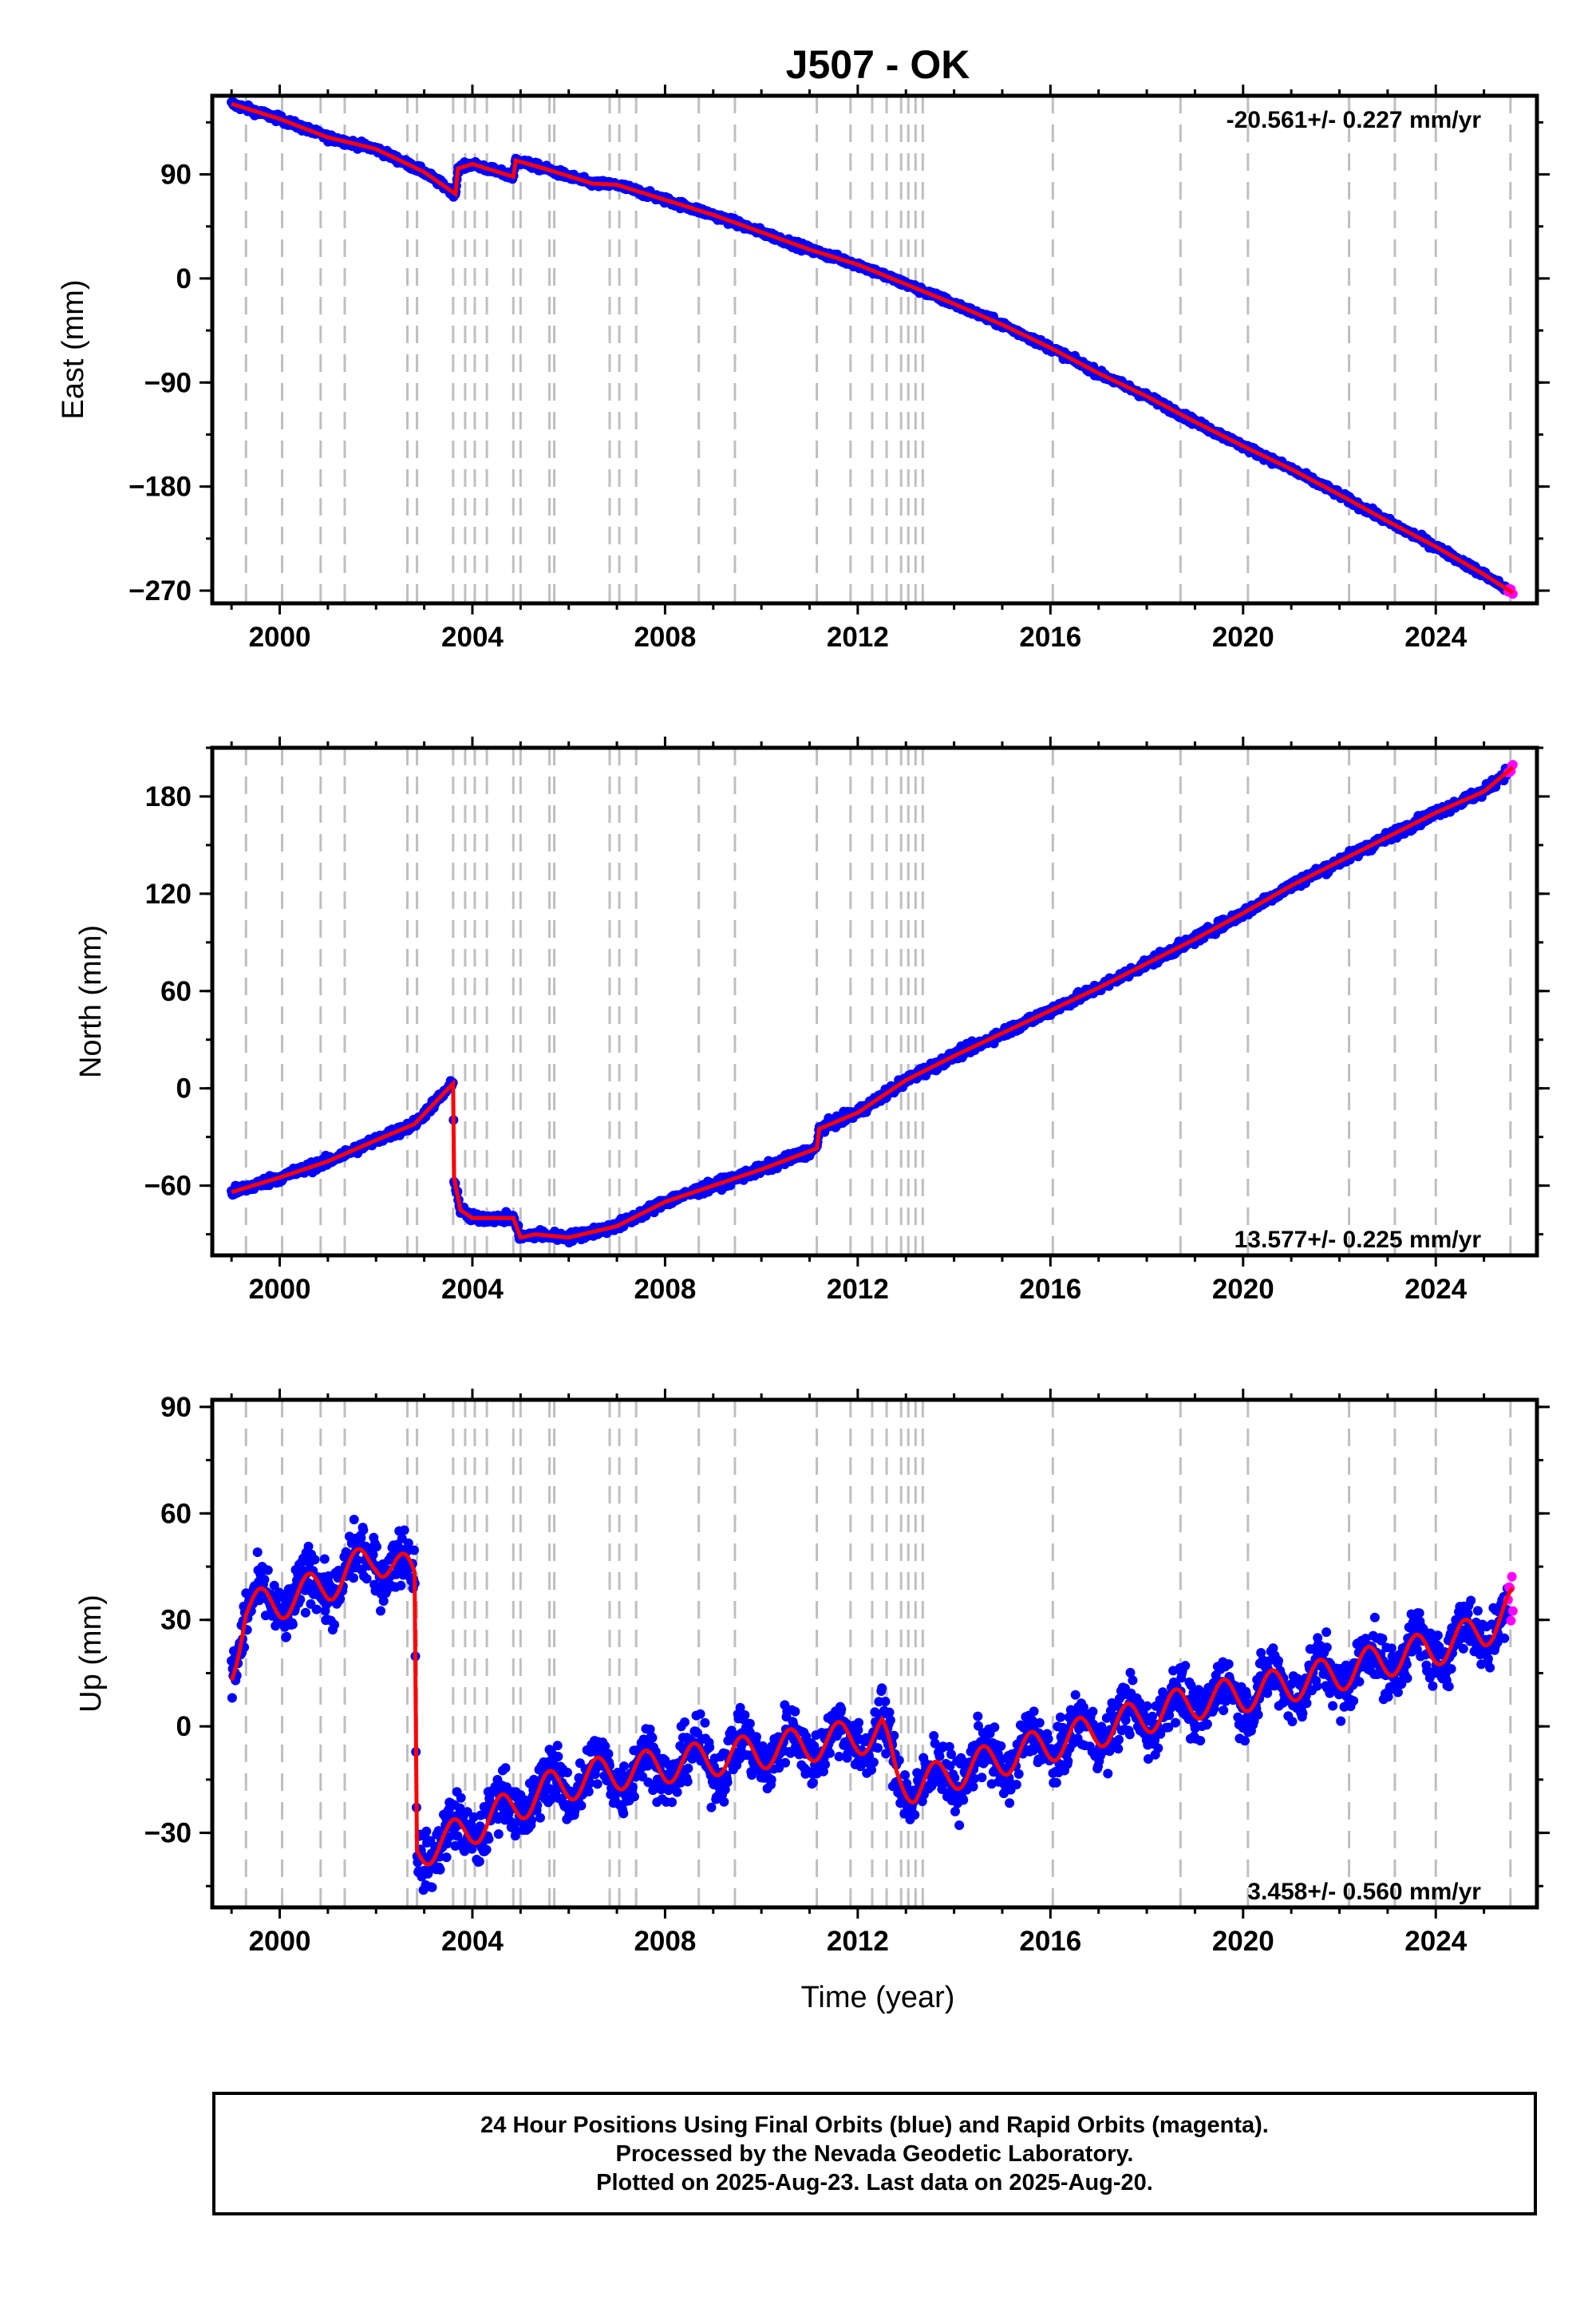  Describe the element at coordinates (168, 796) in the screenshot. I see `y-tick-label: 180` at that location.